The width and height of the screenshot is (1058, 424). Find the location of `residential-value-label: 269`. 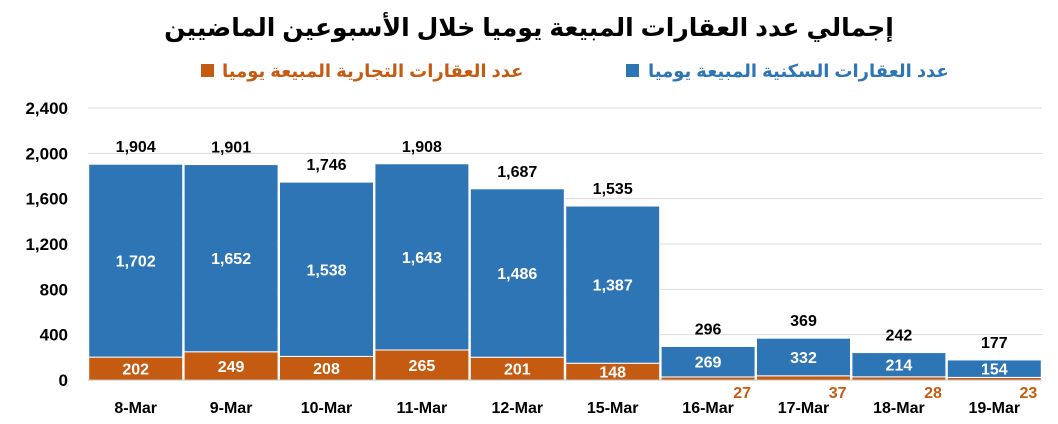

residential-value-label: 269 is located at coordinates (708, 363).